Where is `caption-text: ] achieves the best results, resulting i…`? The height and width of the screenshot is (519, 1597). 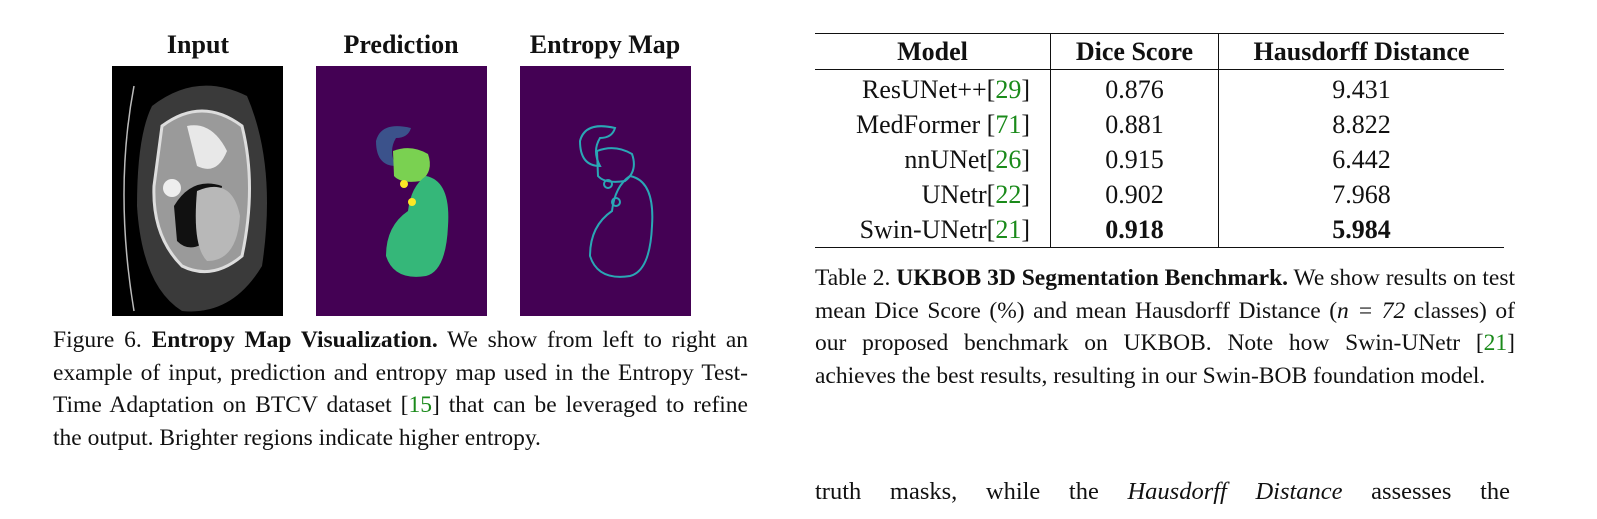 caption-text: ] achieves the best results, resulting i… is located at coordinates (1165, 359).